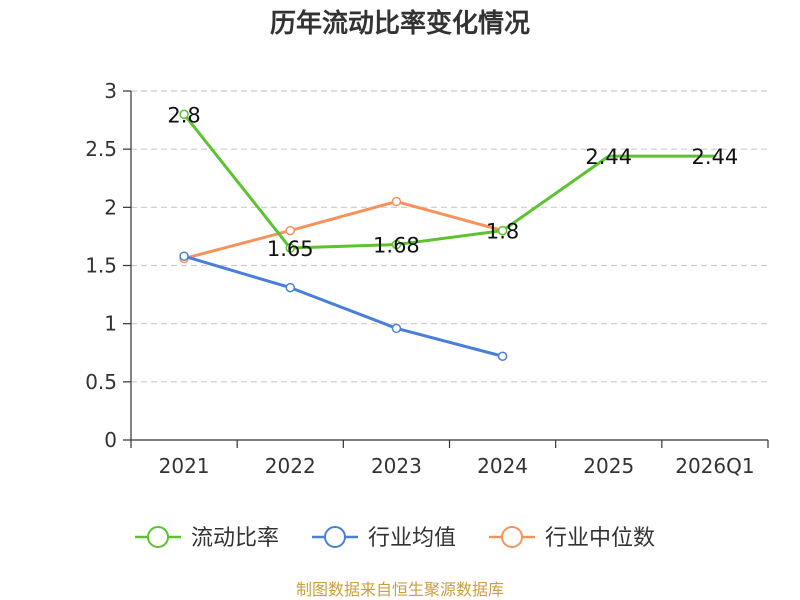 The height and width of the screenshot is (600, 800). Describe the element at coordinates (110, 207) in the screenshot. I see `y-tick-label: 2` at that location.